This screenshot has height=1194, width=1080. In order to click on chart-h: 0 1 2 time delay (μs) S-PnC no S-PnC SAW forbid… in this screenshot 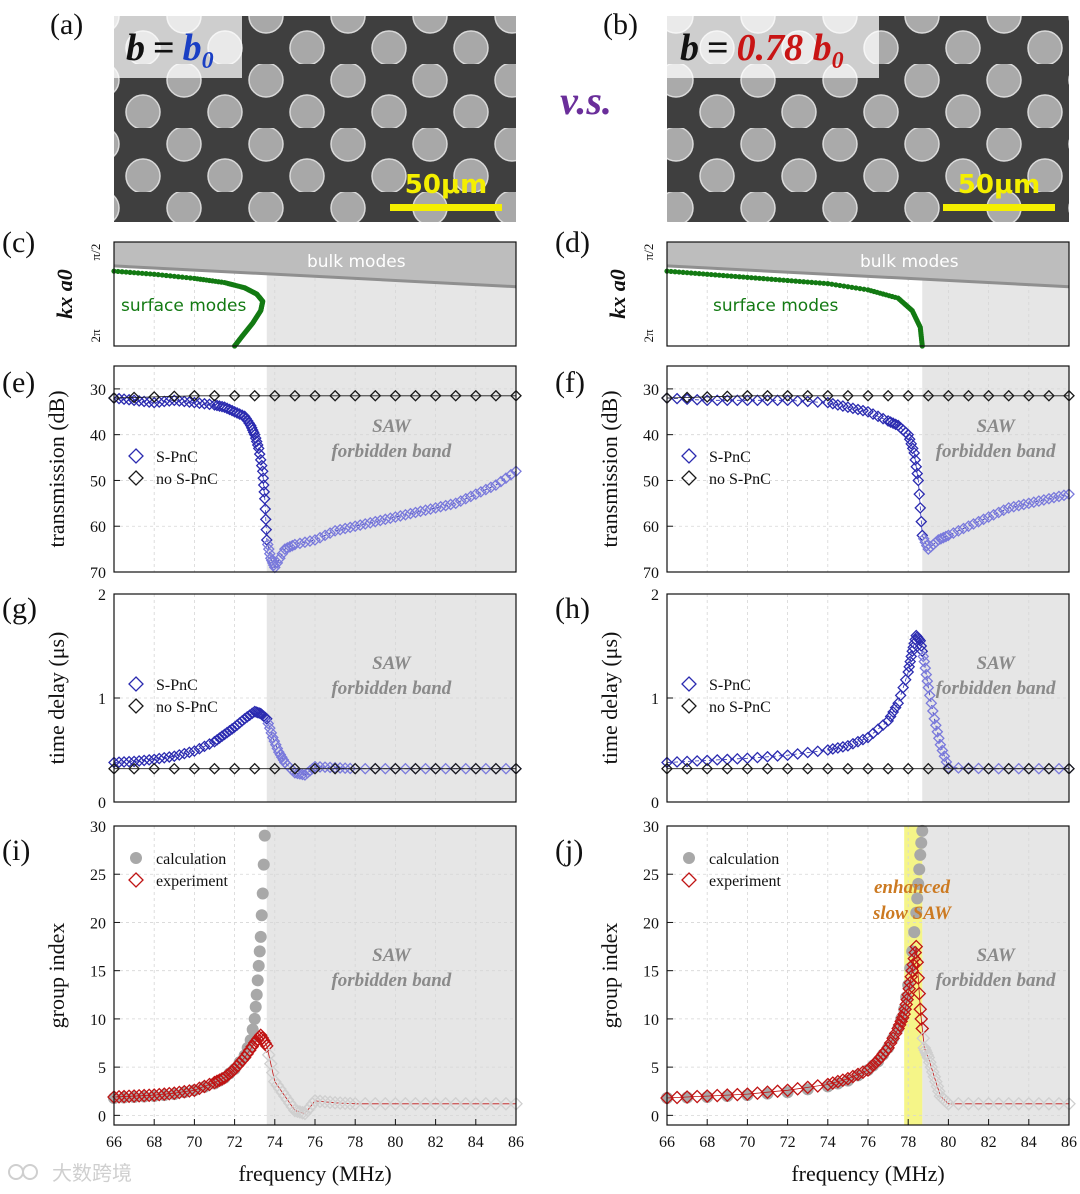, I will do `click(836, 699)`.